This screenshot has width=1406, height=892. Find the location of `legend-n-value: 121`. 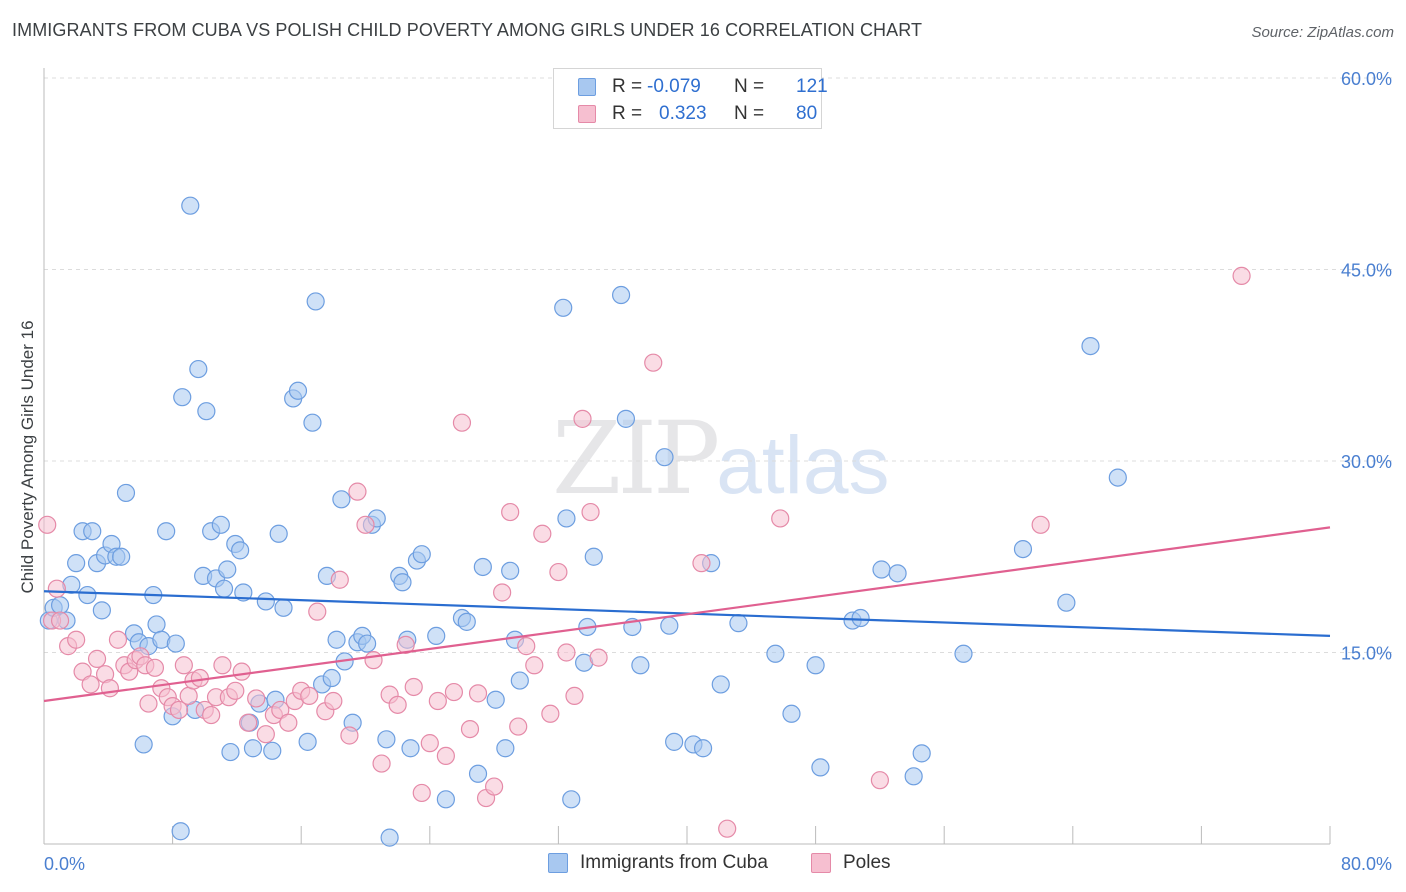

legend-n-value: 121 is located at coordinates (812, 86).